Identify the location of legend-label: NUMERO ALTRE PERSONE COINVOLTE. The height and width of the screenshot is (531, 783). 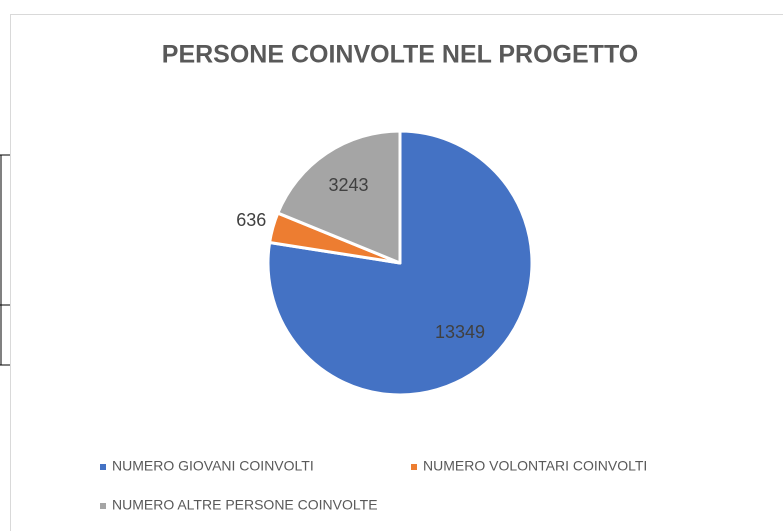
(245, 505).